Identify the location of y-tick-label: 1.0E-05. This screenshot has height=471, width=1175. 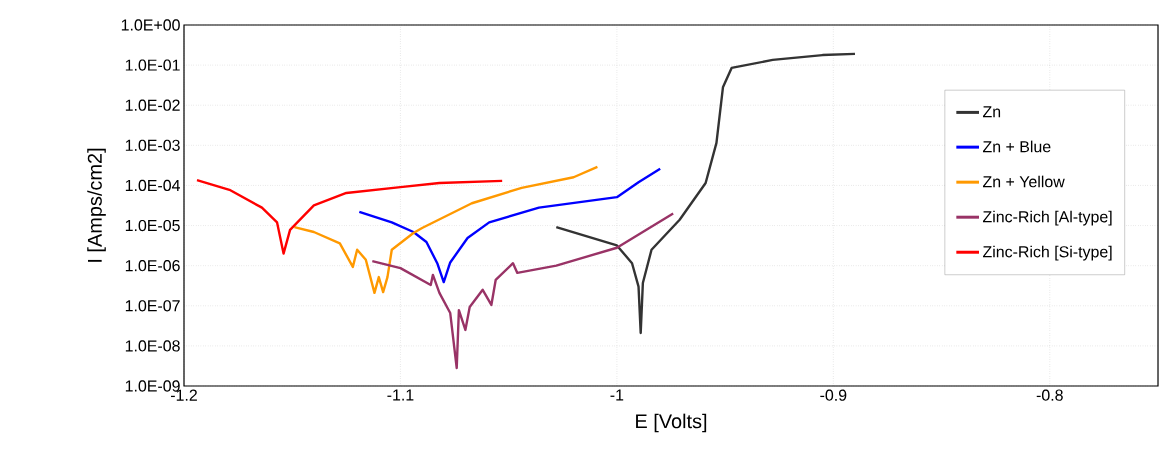
(152, 225).